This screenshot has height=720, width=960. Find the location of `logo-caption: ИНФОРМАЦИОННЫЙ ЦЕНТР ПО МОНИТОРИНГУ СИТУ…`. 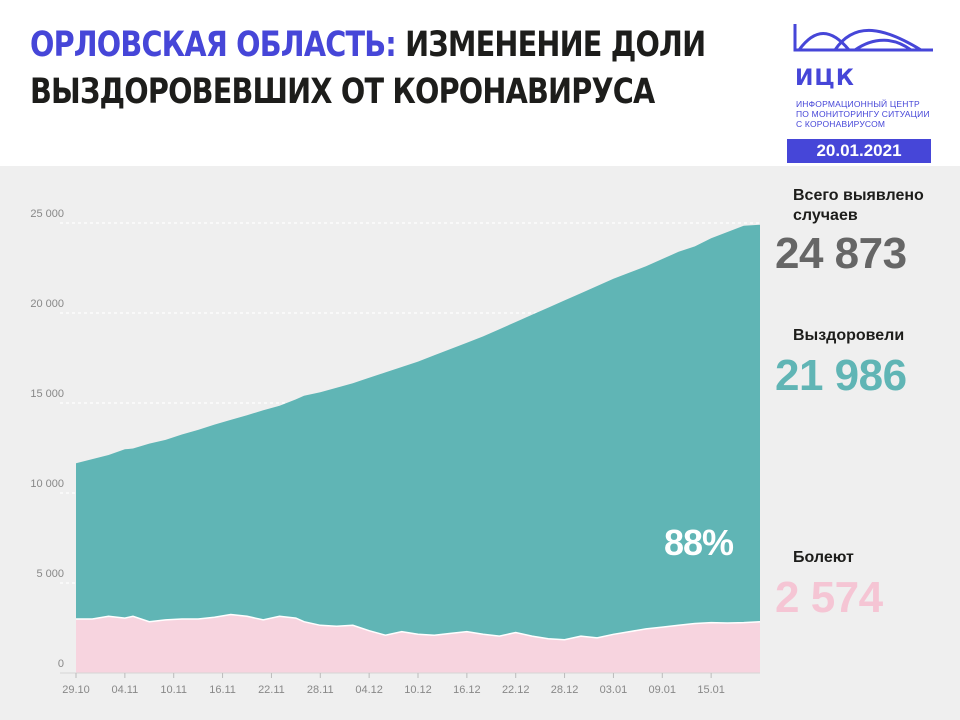

logo-caption: ИНФОРМАЦИОННЫЙ ЦЕНТР ПО МОНИТОРИНГУ СИТУ… is located at coordinates (876, 114).